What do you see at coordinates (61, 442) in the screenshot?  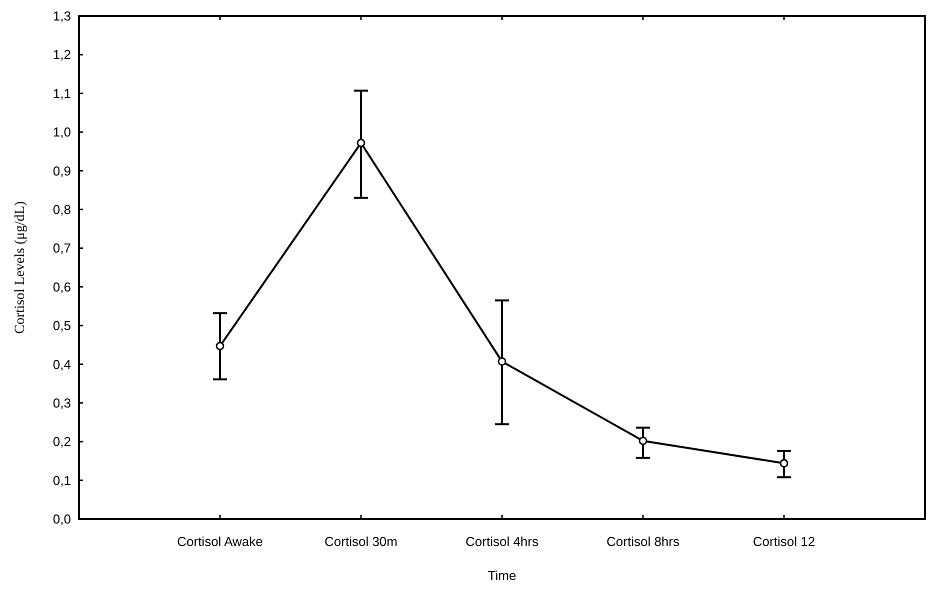 I see `y-tick-label: 0,2` at bounding box center [61, 442].